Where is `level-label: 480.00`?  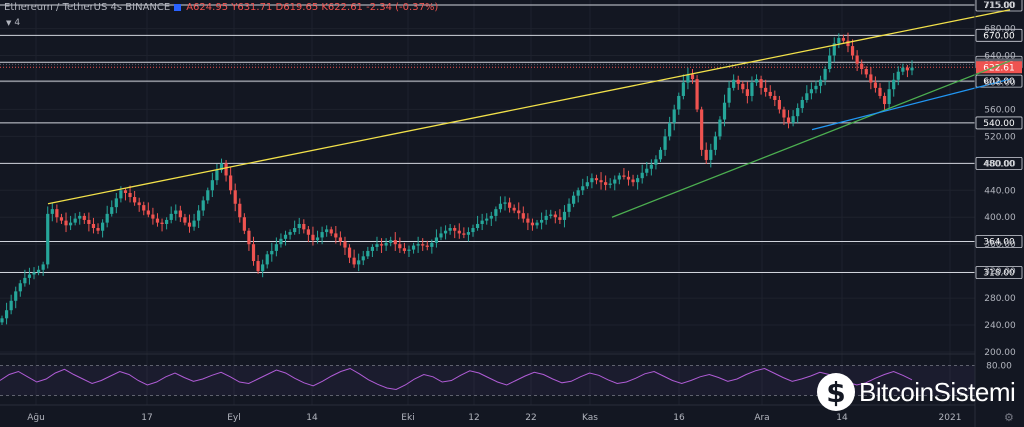 level-label: 480.00 is located at coordinates (999, 164).